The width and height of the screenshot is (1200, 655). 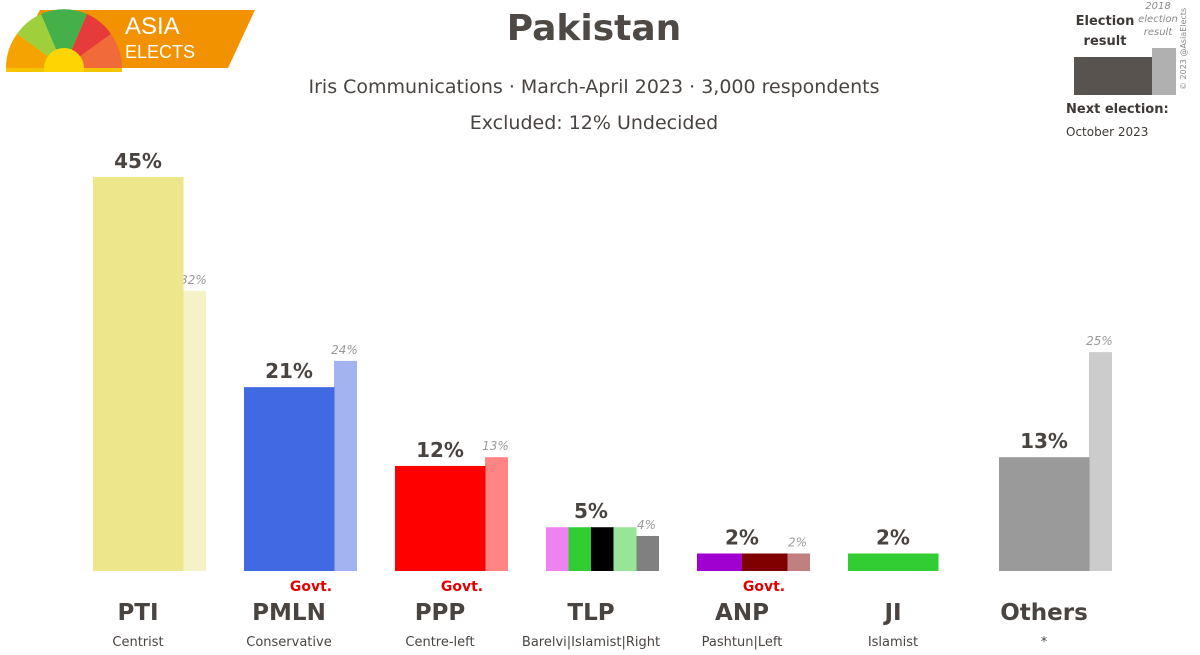 I want to click on bar-anp-seg1, so click(x=765, y=562).